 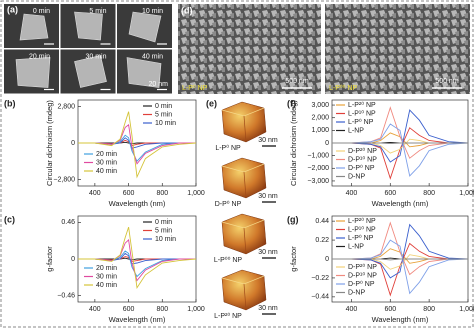 I want to click on y-tick-label: 0.46, so click(x=68, y=222).